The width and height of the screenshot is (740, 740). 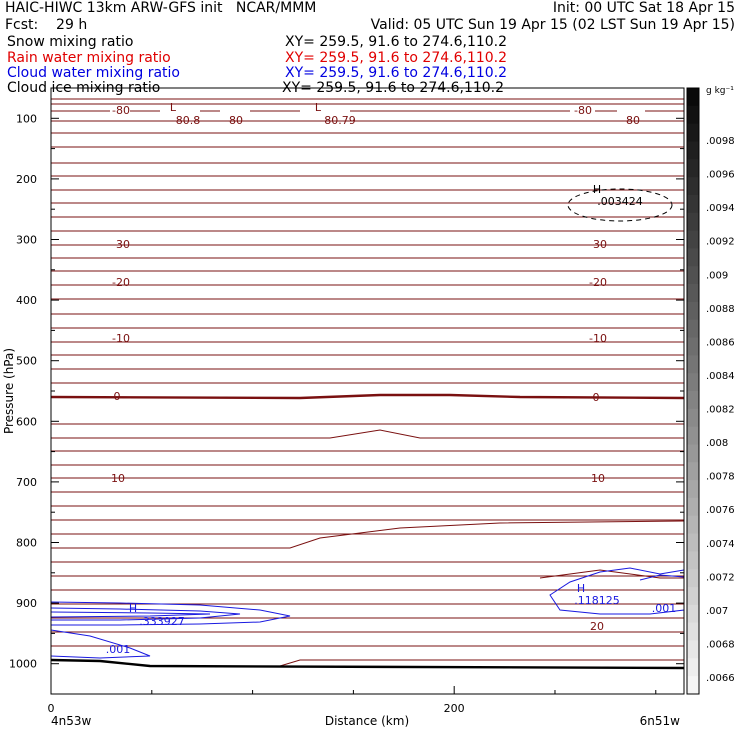 What do you see at coordinates (720, 644) in the screenshot?
I see `colorbar-tick-label: .0068` at bounding box center [720, 644].